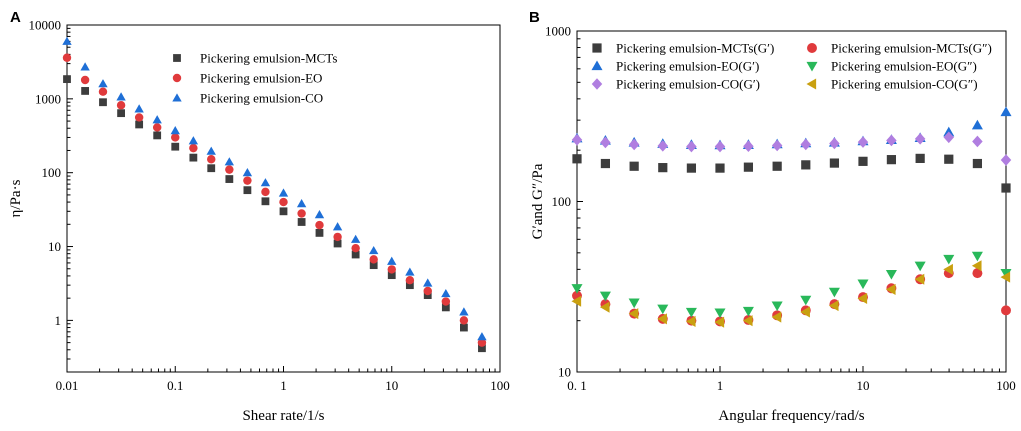 The width and height of the screenshot is (1021, 431). Describe the element at coordinates (558, 31) in the screenshot. I see `panel-b-y-tick-label: 1000` at that location.